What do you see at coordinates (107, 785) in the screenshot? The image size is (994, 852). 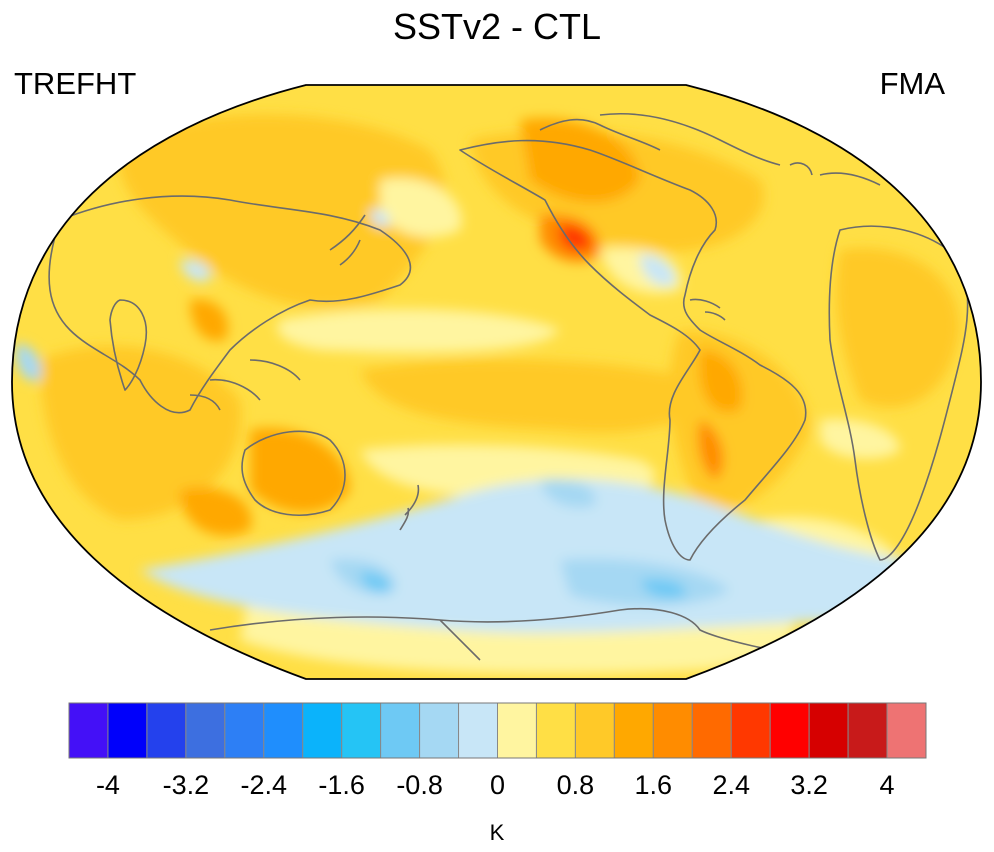 I see `colorbar-tick-label: -4` at bounding box center [107, 785].